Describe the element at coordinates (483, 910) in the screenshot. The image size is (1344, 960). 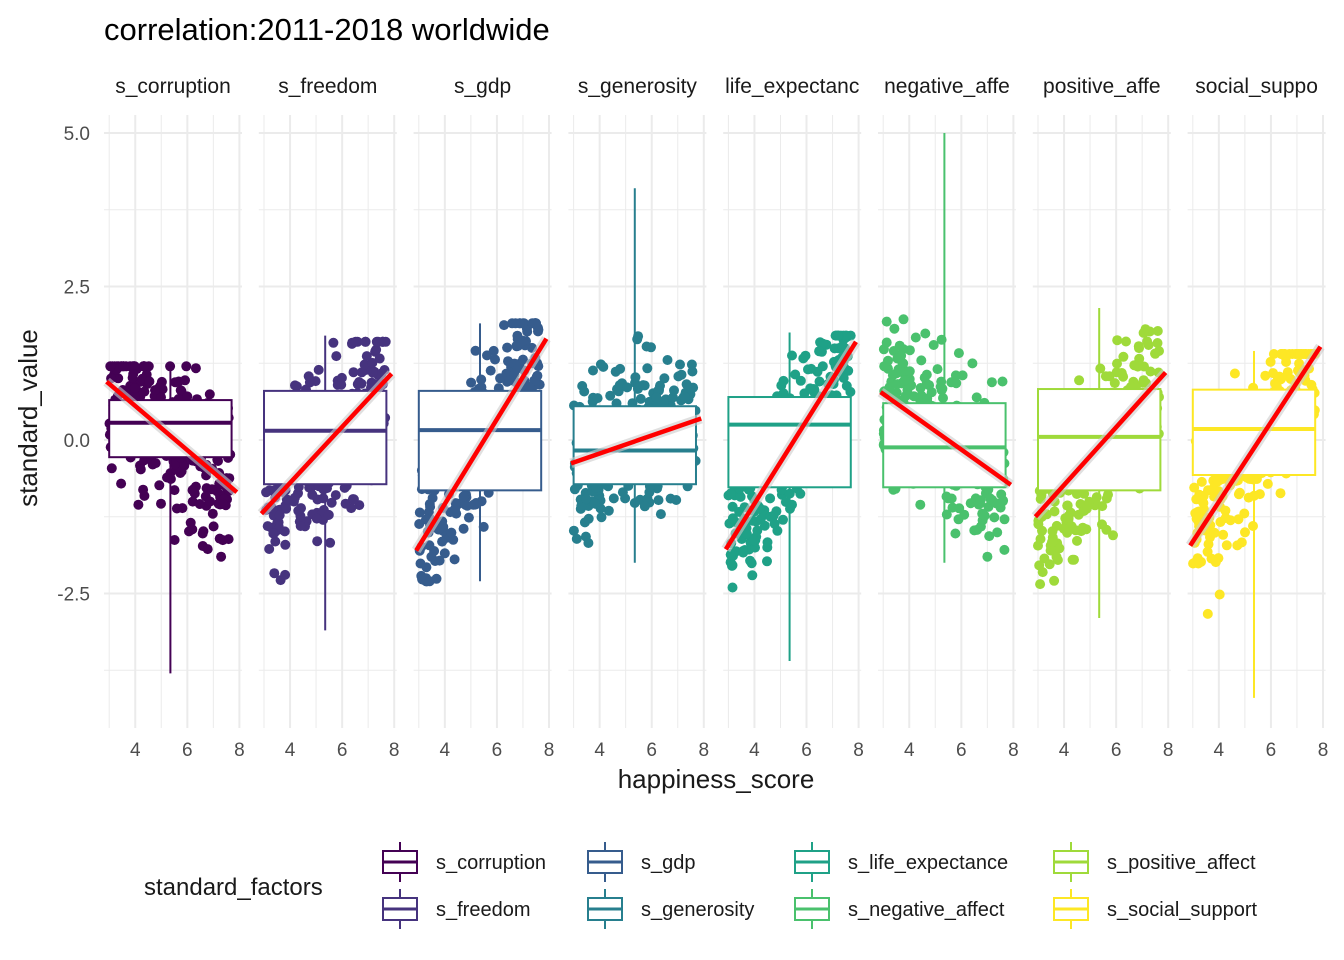
I see `legend-label: s_freedom` at that location.